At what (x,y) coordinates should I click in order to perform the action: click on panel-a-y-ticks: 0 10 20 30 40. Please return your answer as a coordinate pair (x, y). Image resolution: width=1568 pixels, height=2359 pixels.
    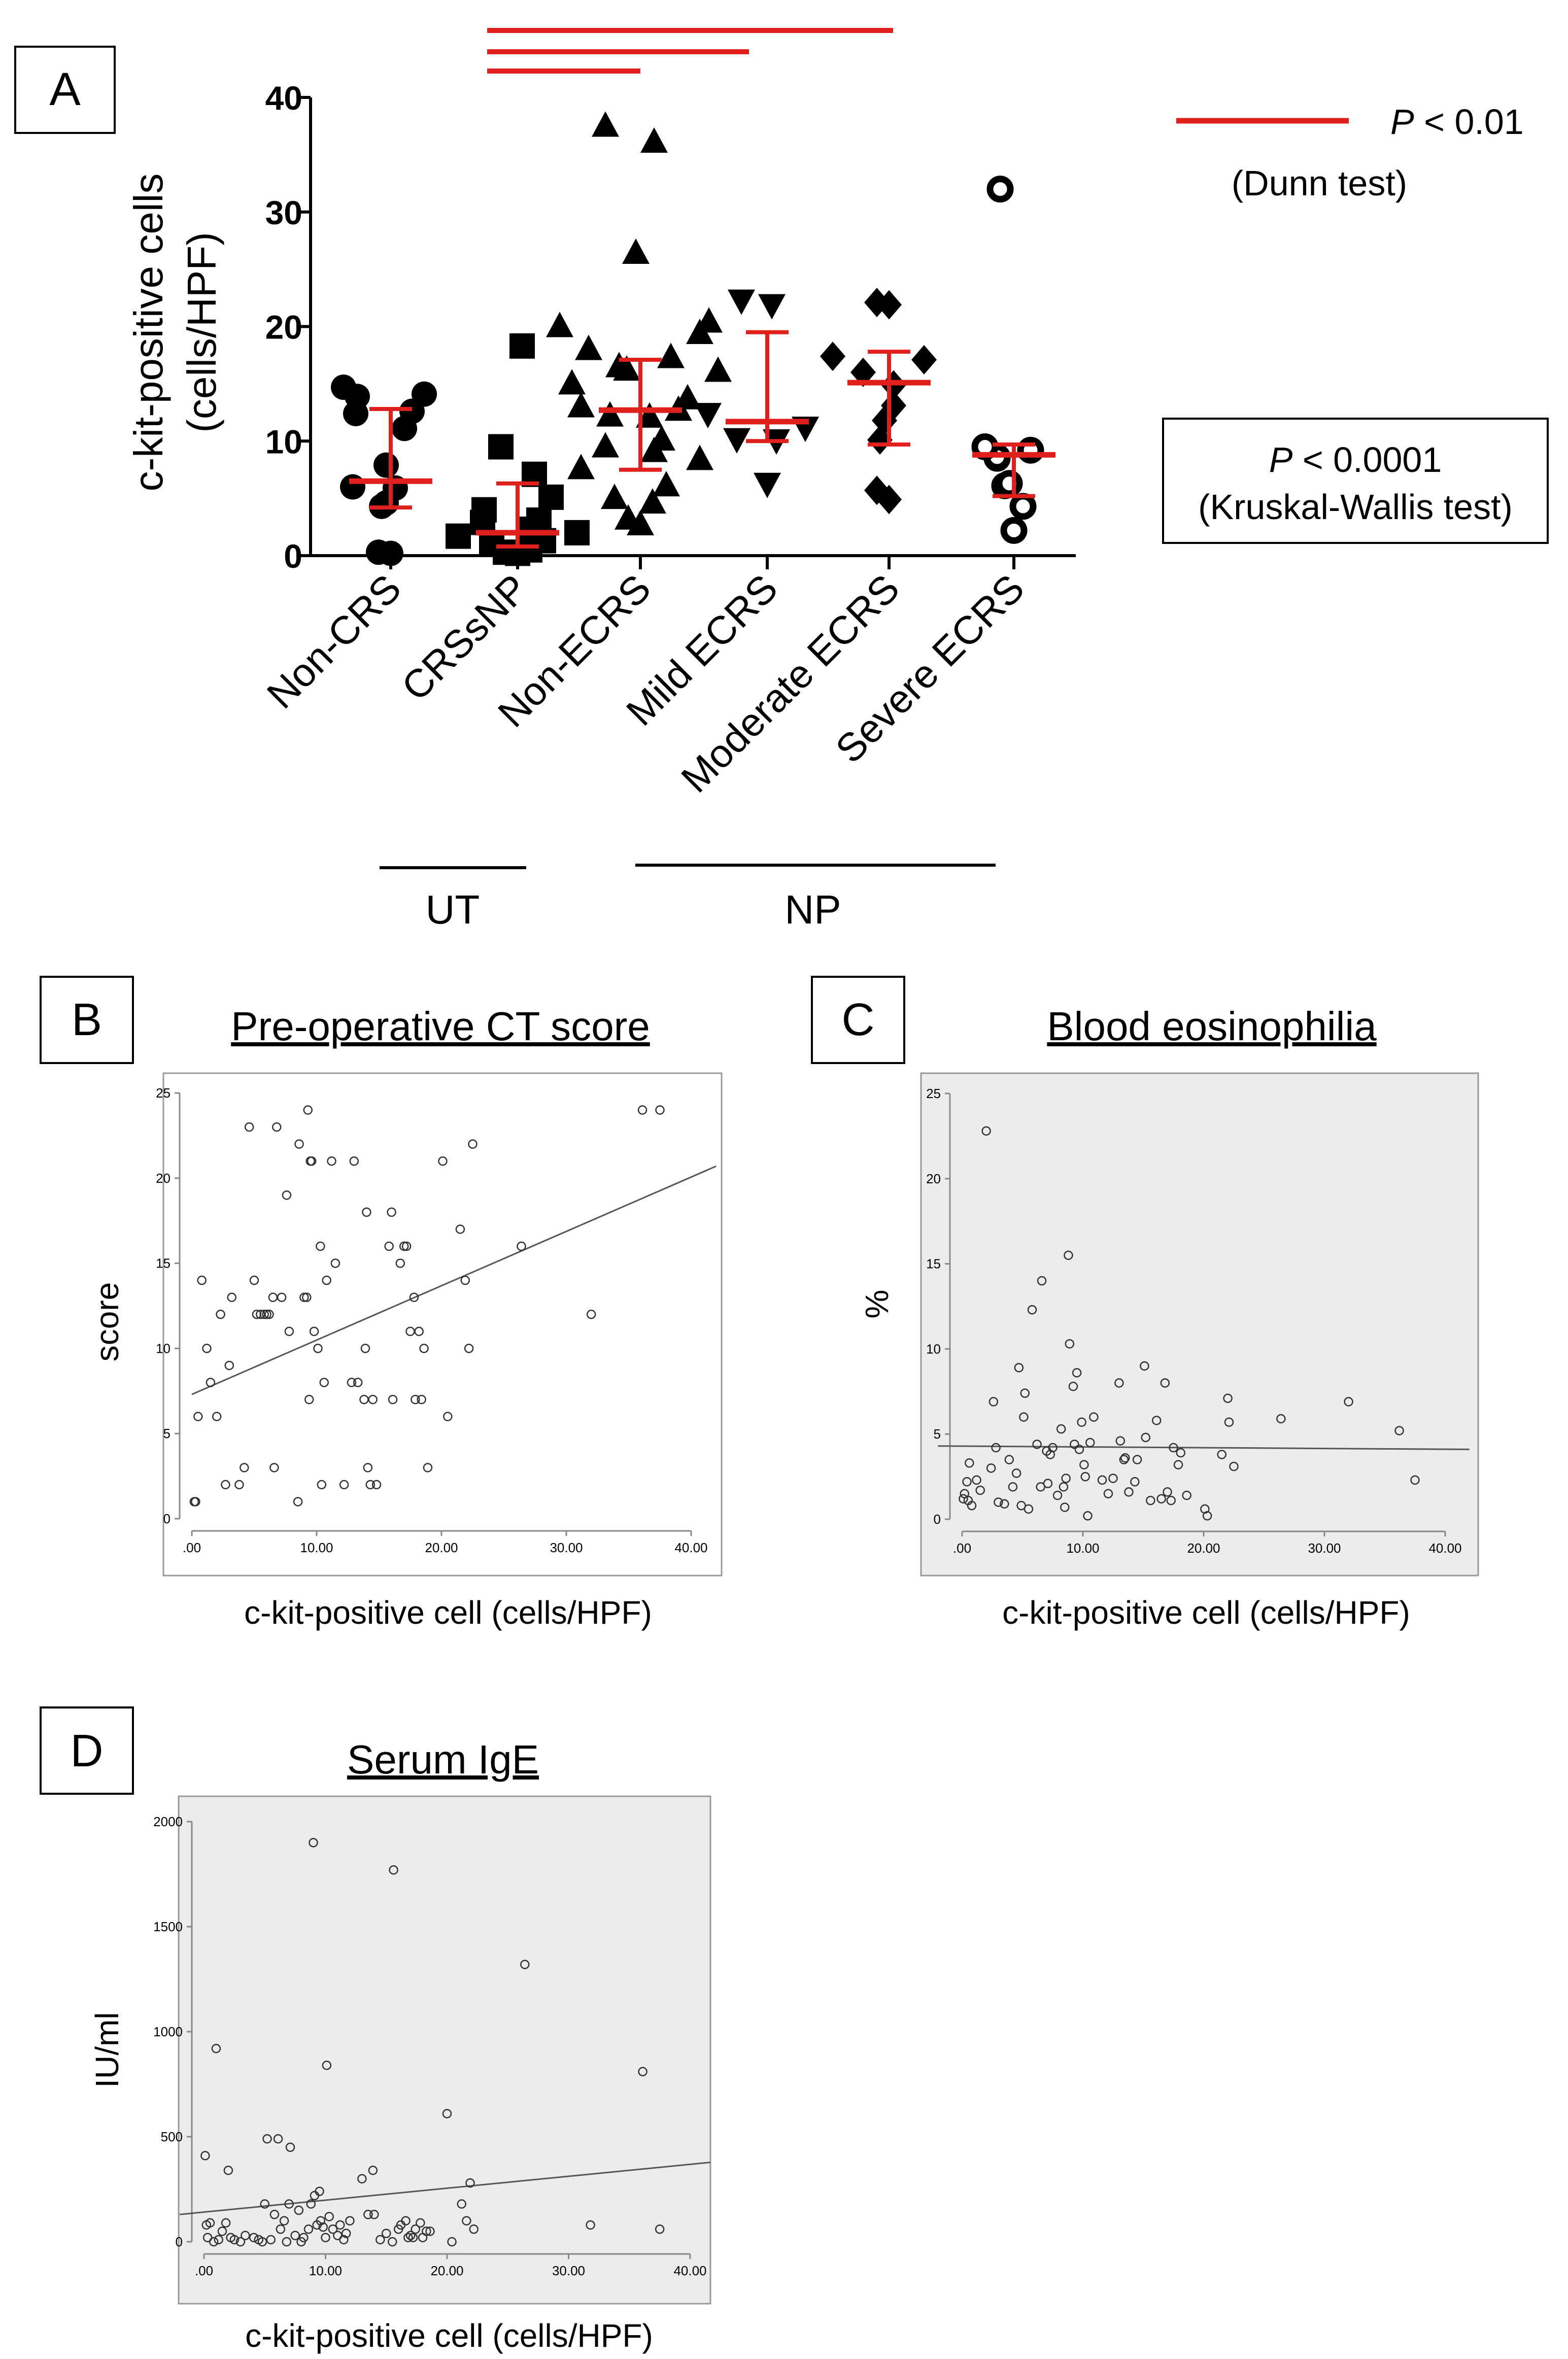
    Looking at the image, I should click on (288, 327).